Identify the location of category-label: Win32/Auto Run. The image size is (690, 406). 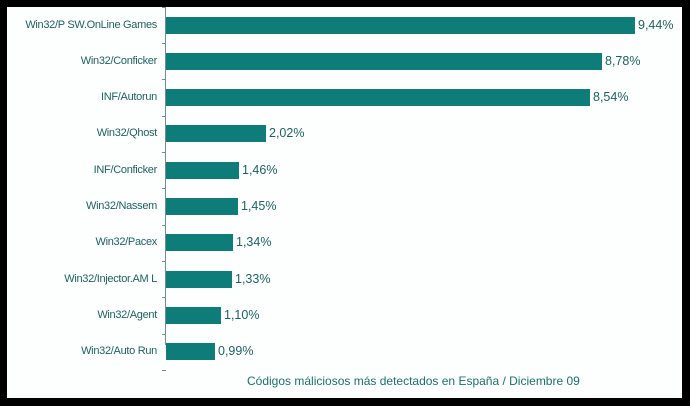
(119, 351).